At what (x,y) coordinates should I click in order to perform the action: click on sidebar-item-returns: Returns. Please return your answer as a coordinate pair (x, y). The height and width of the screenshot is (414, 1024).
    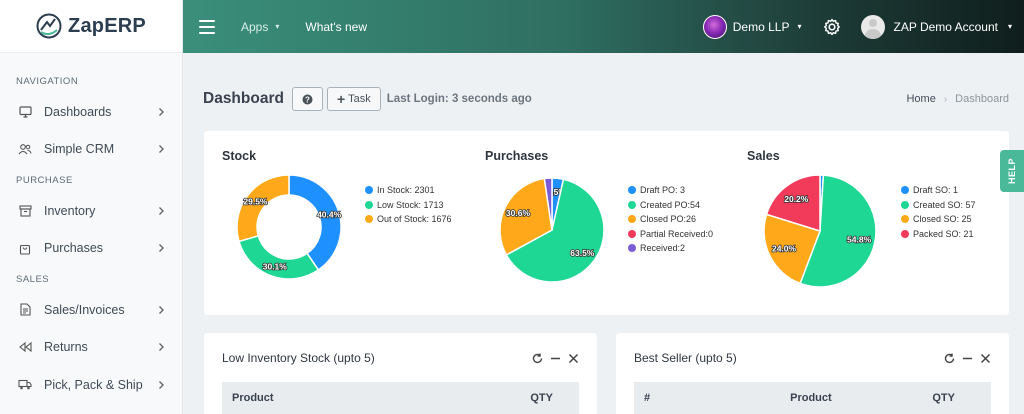
    Looking at the image, I should click on (91, 348).